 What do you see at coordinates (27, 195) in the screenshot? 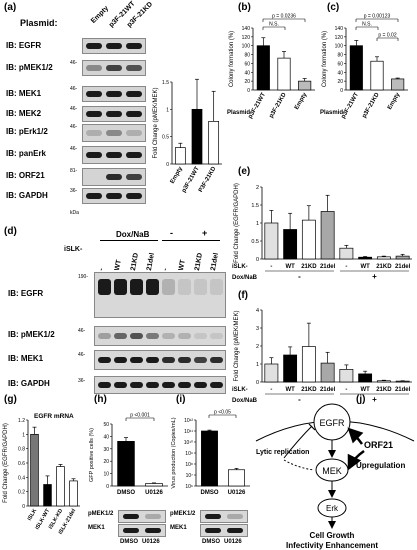
I see `blot-name: IB: GAPDH` at bounding box center [27, 195].